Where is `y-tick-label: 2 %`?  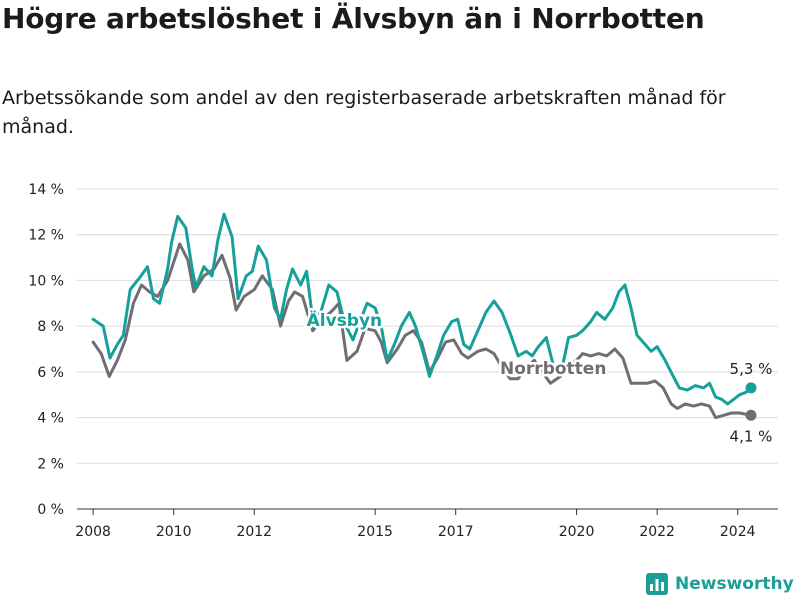 y-tick-label: 2 % is located at coordinates (50, 464).